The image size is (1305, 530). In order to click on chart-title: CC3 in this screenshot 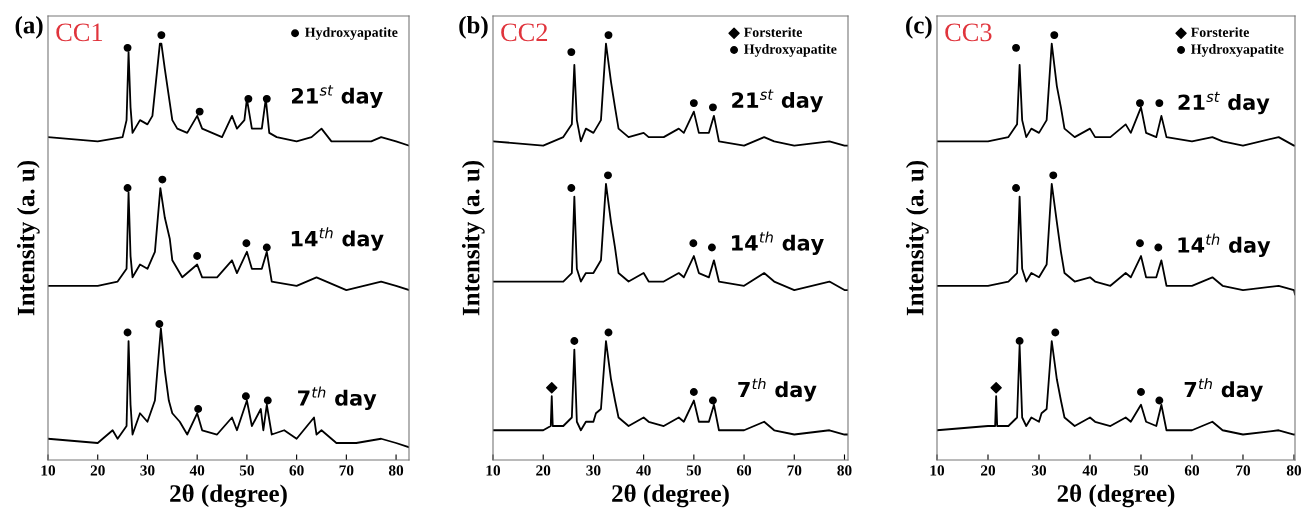, I will do `click(968, 32)`.